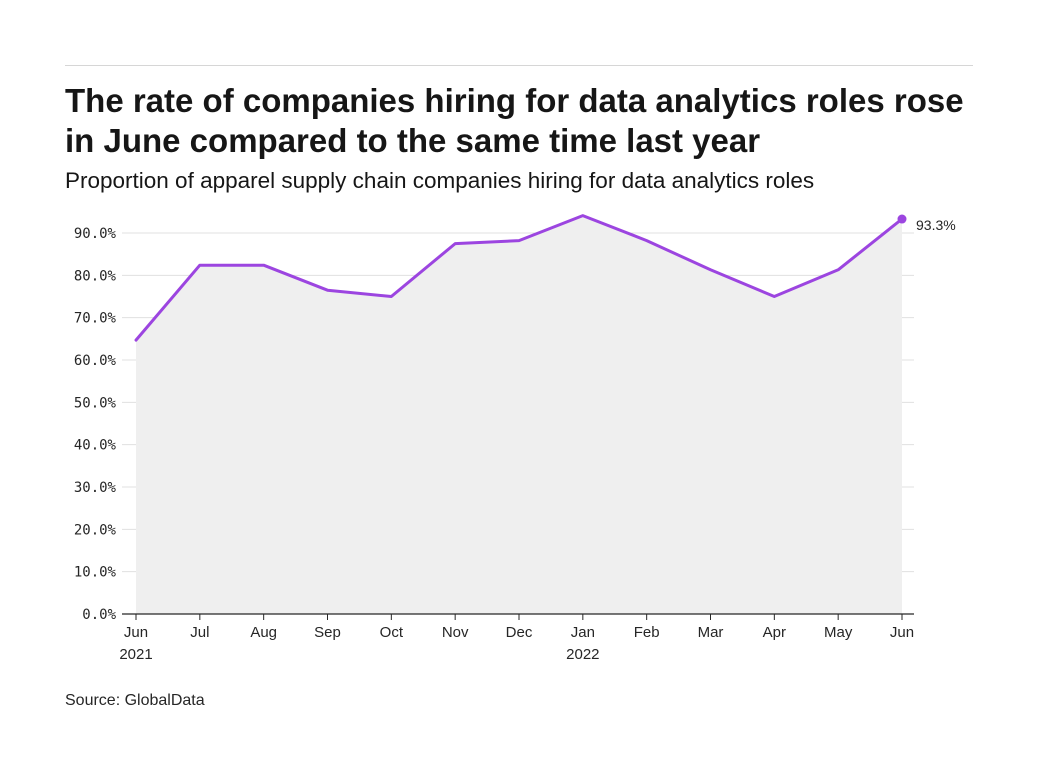  I want to click on source-note: Source: GlobalData, so click(135, 700).